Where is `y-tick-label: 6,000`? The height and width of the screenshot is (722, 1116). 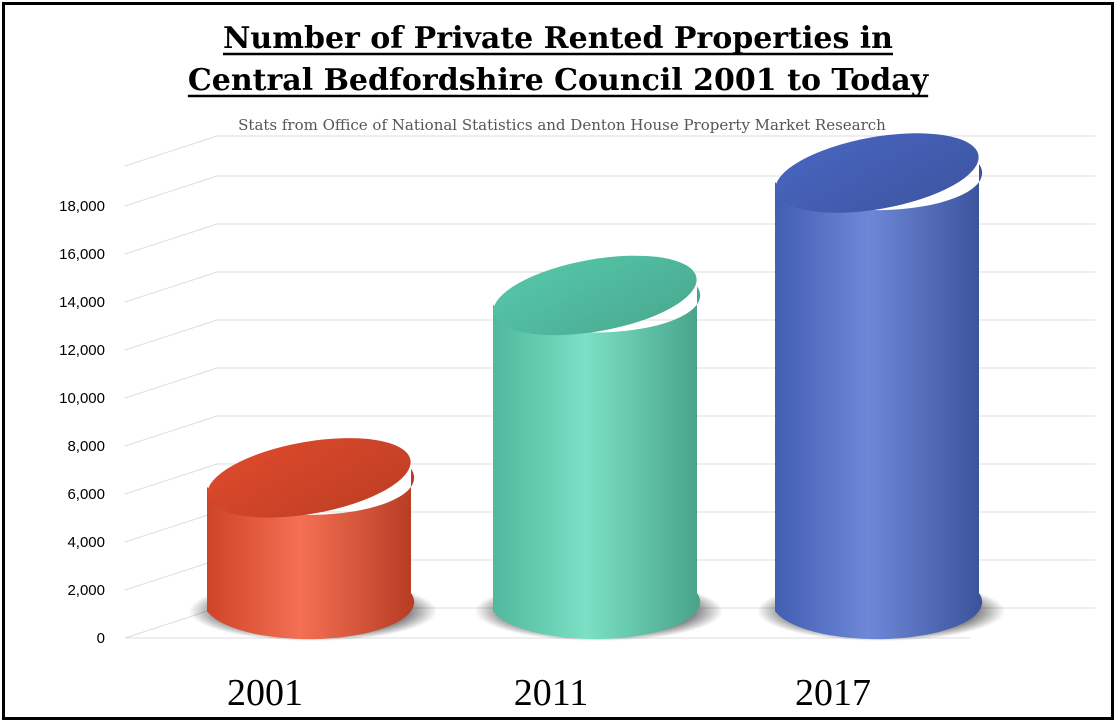 y-tick-label: 6,000 is located at coordinates (86, 494).